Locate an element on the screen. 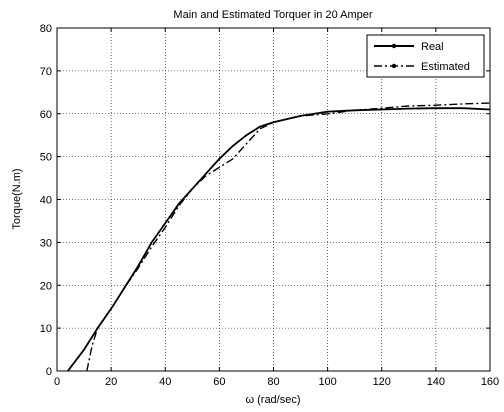  x-tick-label: 160 is located at coordinates (490, 382).